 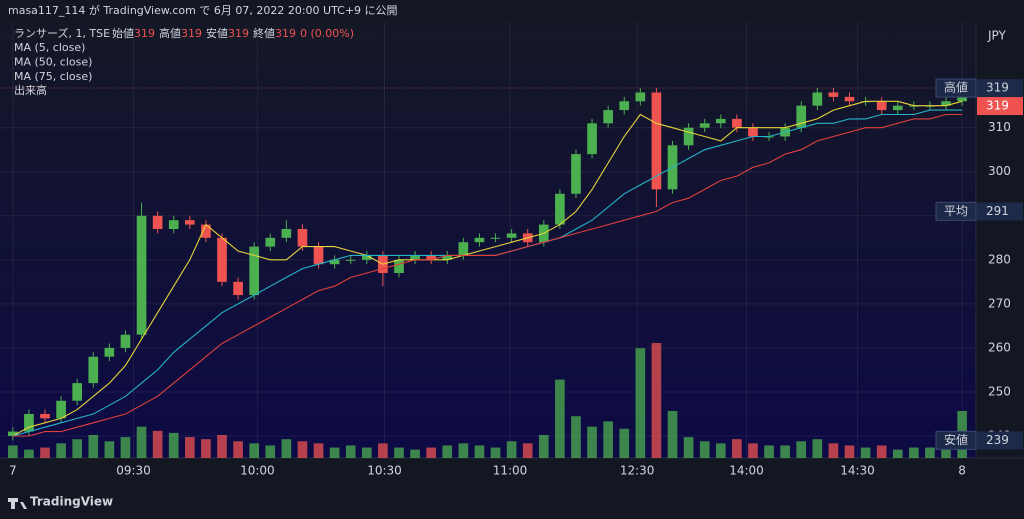 What do you see at coordinates (997, 36) in the screenshot?
I see `currency: JPY` at bounding box center [997, 36].